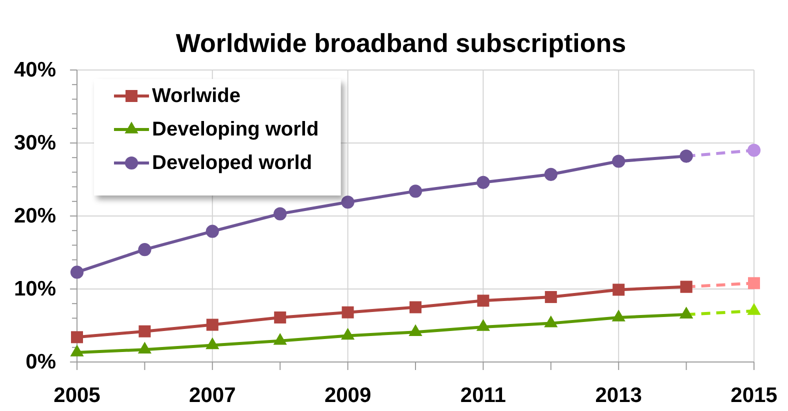 The image size is (788, 411). What do you see at coordinates (232, 163) in the screenshot?
I see `legend-label: Developed world` at bounding box center [232, 163].